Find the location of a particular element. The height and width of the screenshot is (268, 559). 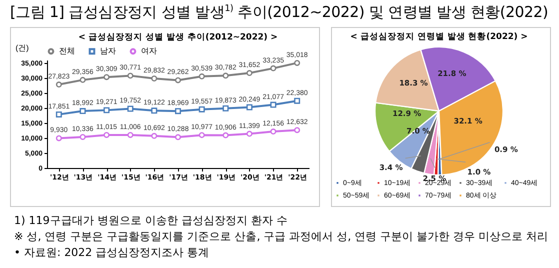

legend-label: 여자 is located at coordinates (149, 51).